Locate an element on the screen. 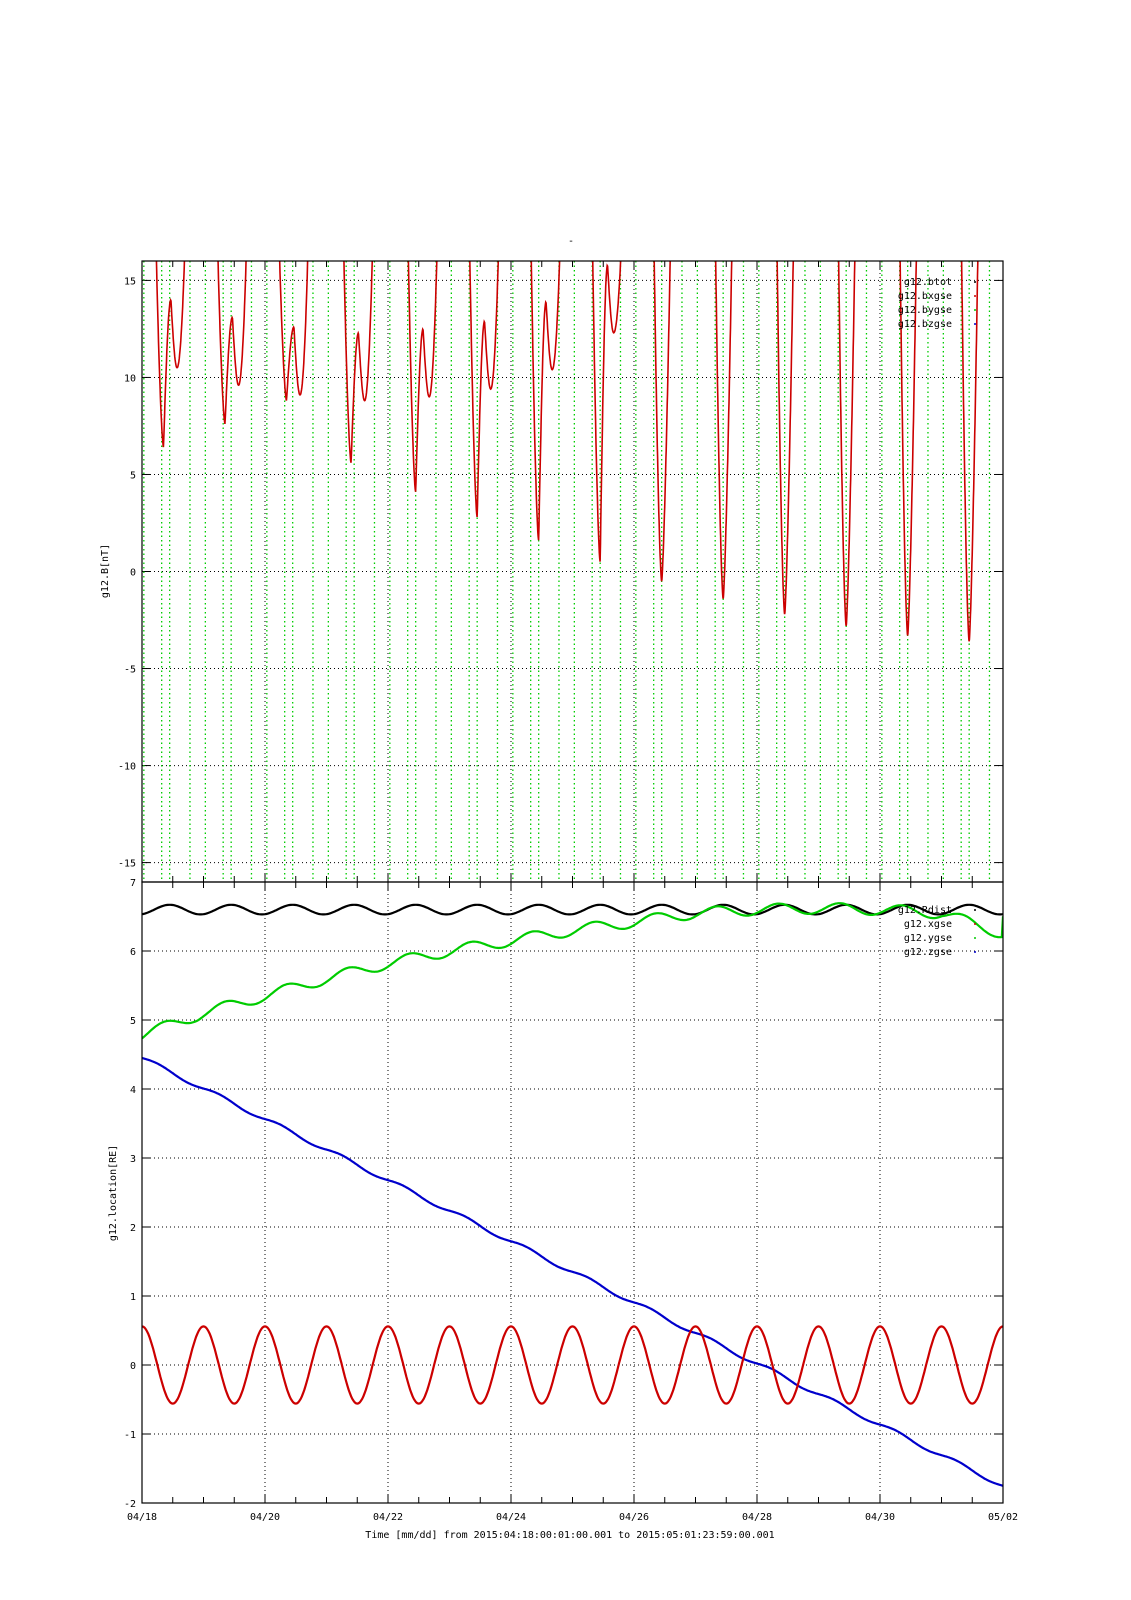 This screenshot has width=1131, height=1600. y-tick-label: 3 is located at coordinates (133, 1159).